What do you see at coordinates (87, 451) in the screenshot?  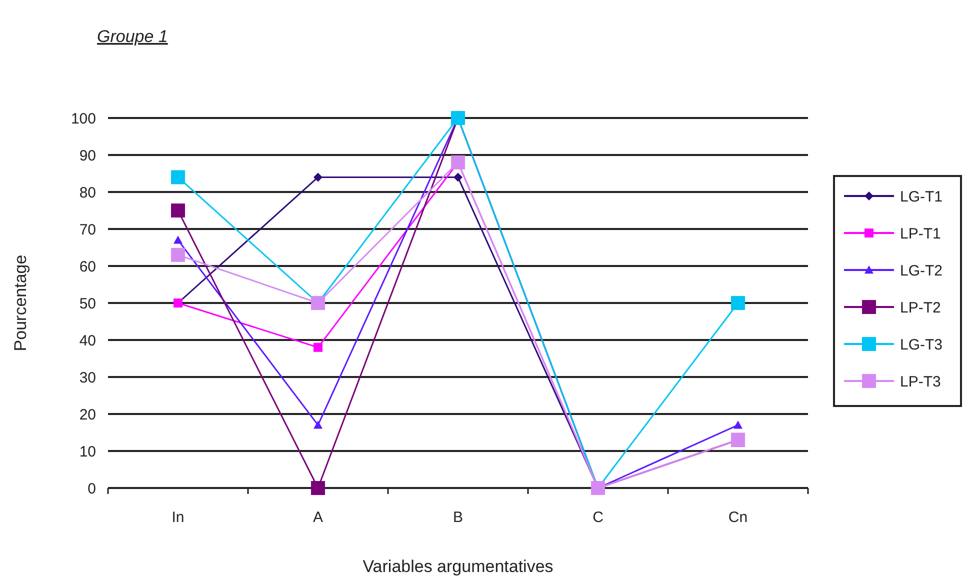 I see `y-tick-label: 10` at bounding box center [87, 451].